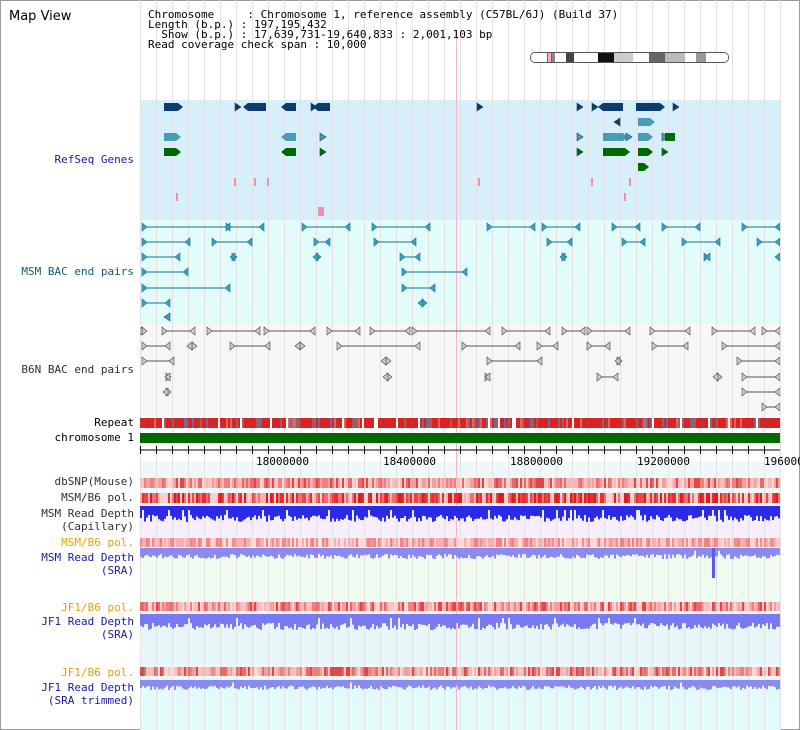 This screenshot has width=800, height=730. Describe the element at coordinates (114, 422) in the screenshot. I see `track-label-repeat: Repeat` at that location.